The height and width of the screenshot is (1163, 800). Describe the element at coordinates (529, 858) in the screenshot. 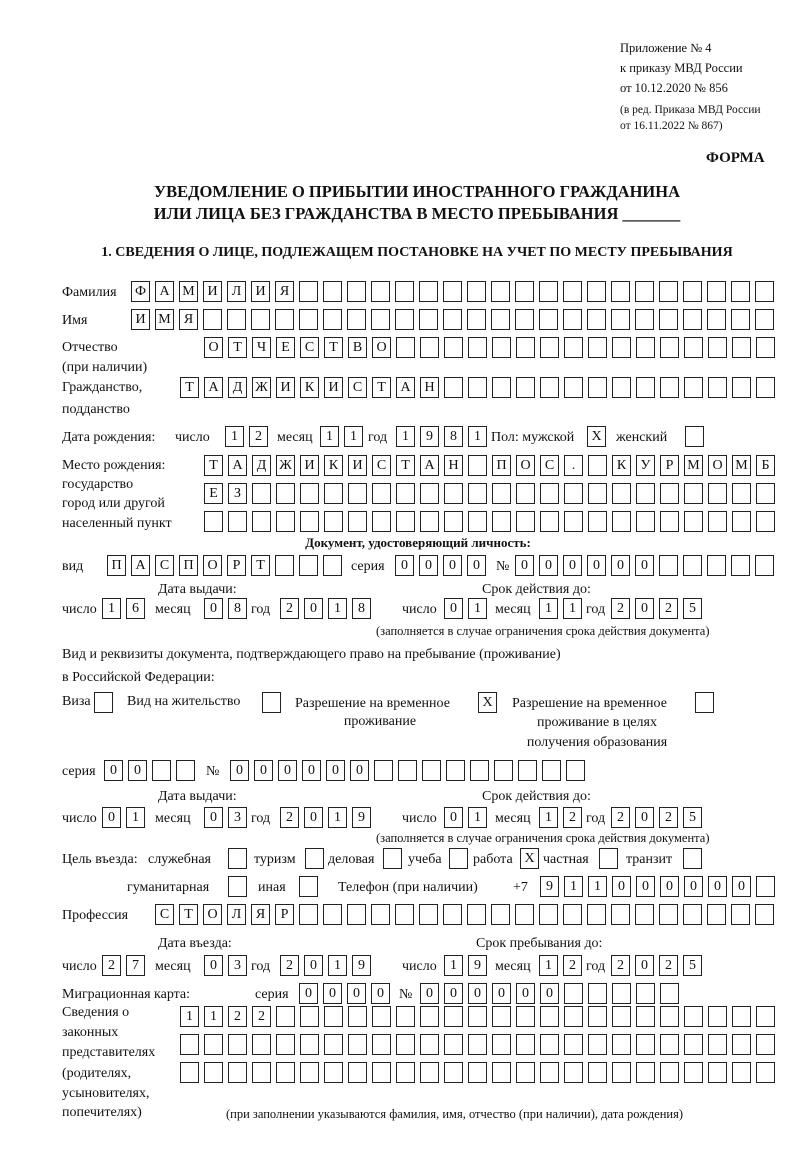

I see `checkbox-cell: X` at that location.